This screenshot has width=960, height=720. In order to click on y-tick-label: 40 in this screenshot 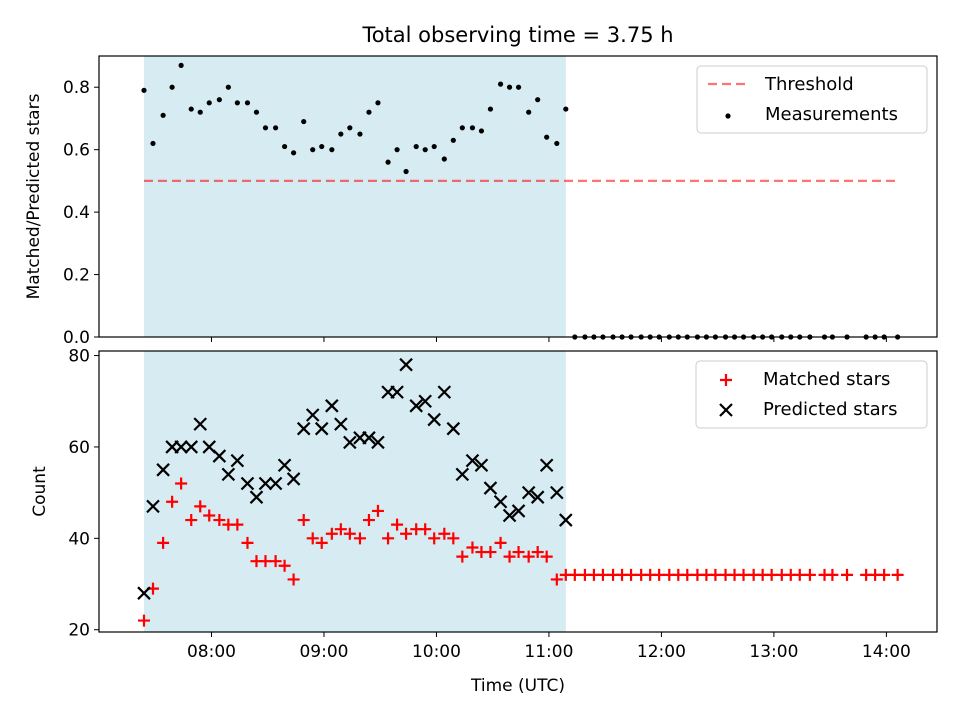, I will do `click(79, 539)`.